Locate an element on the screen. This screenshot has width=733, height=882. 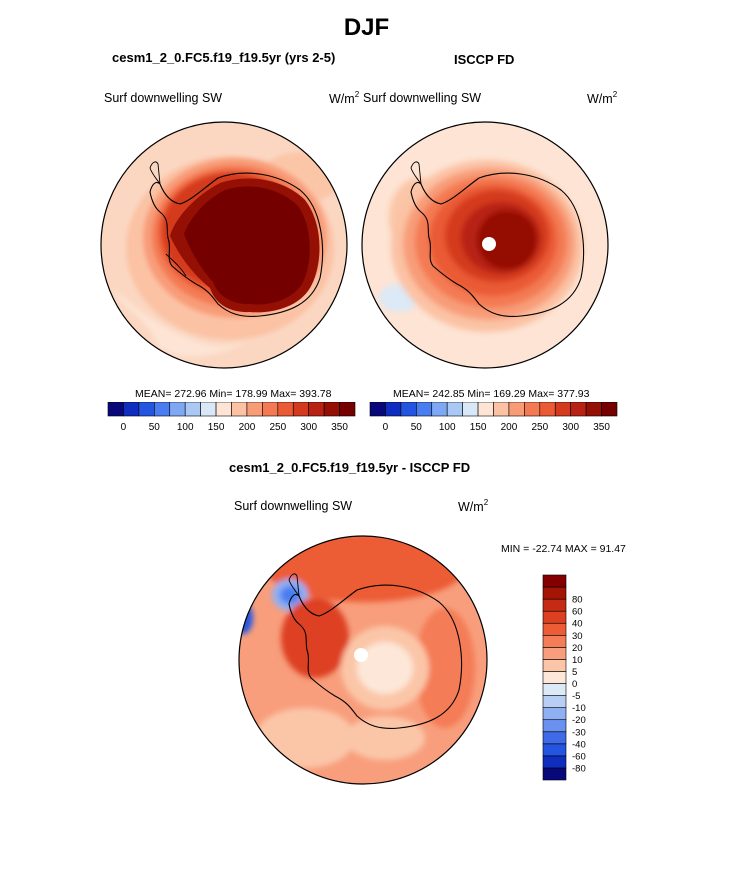
colorbar-tick-label: -10 is located at coordinates (579, 708).